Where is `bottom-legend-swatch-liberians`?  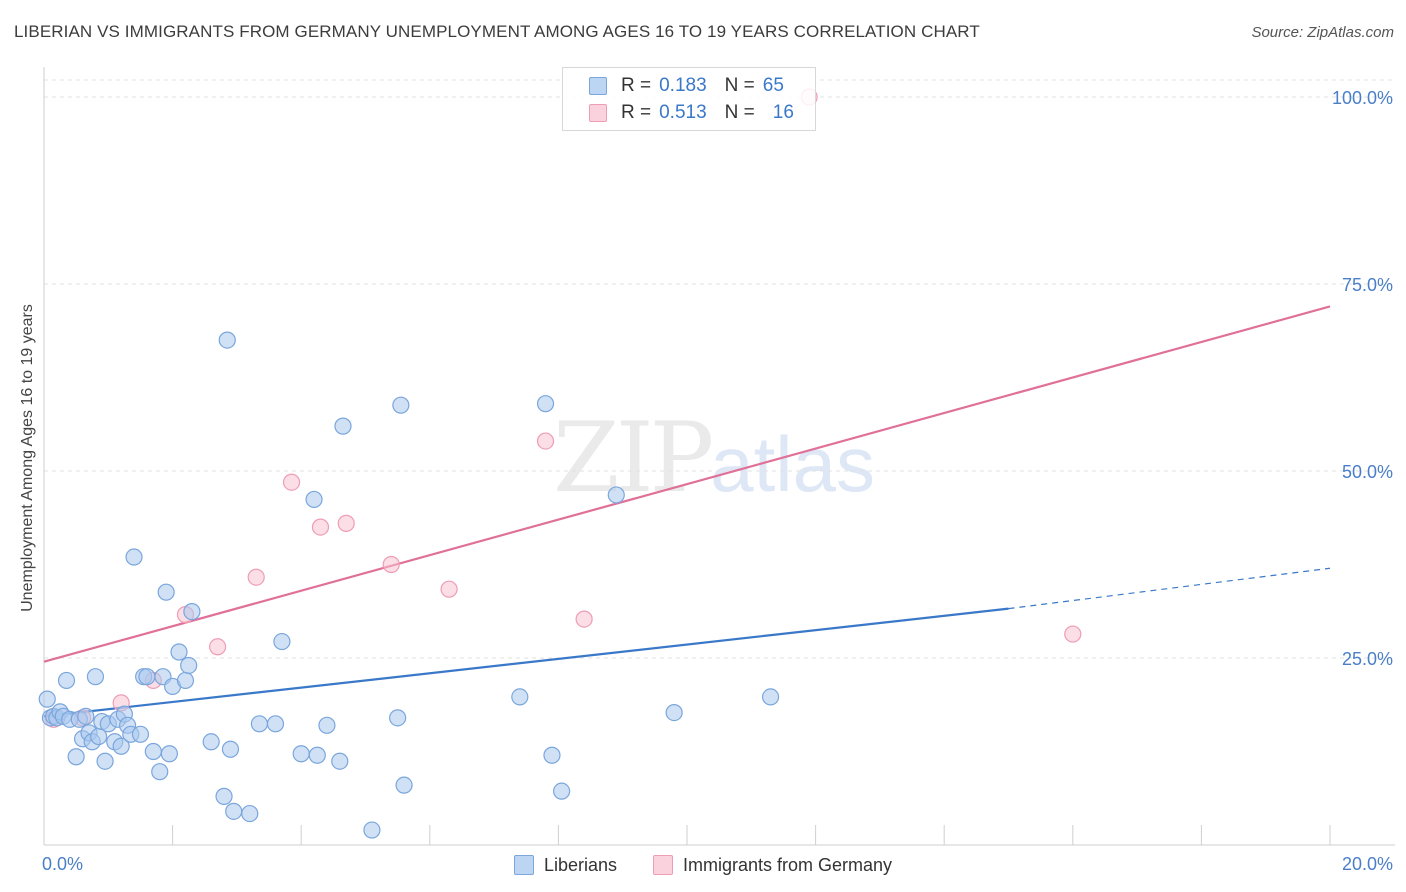
bottom-legend-swatch-liberians is located at coordinates (523, 865).